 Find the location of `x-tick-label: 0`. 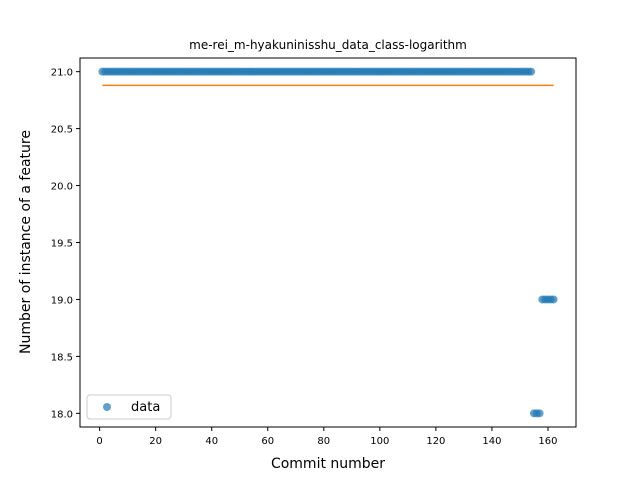

x-tick-label: 0 is located at coordinates (99, 441).